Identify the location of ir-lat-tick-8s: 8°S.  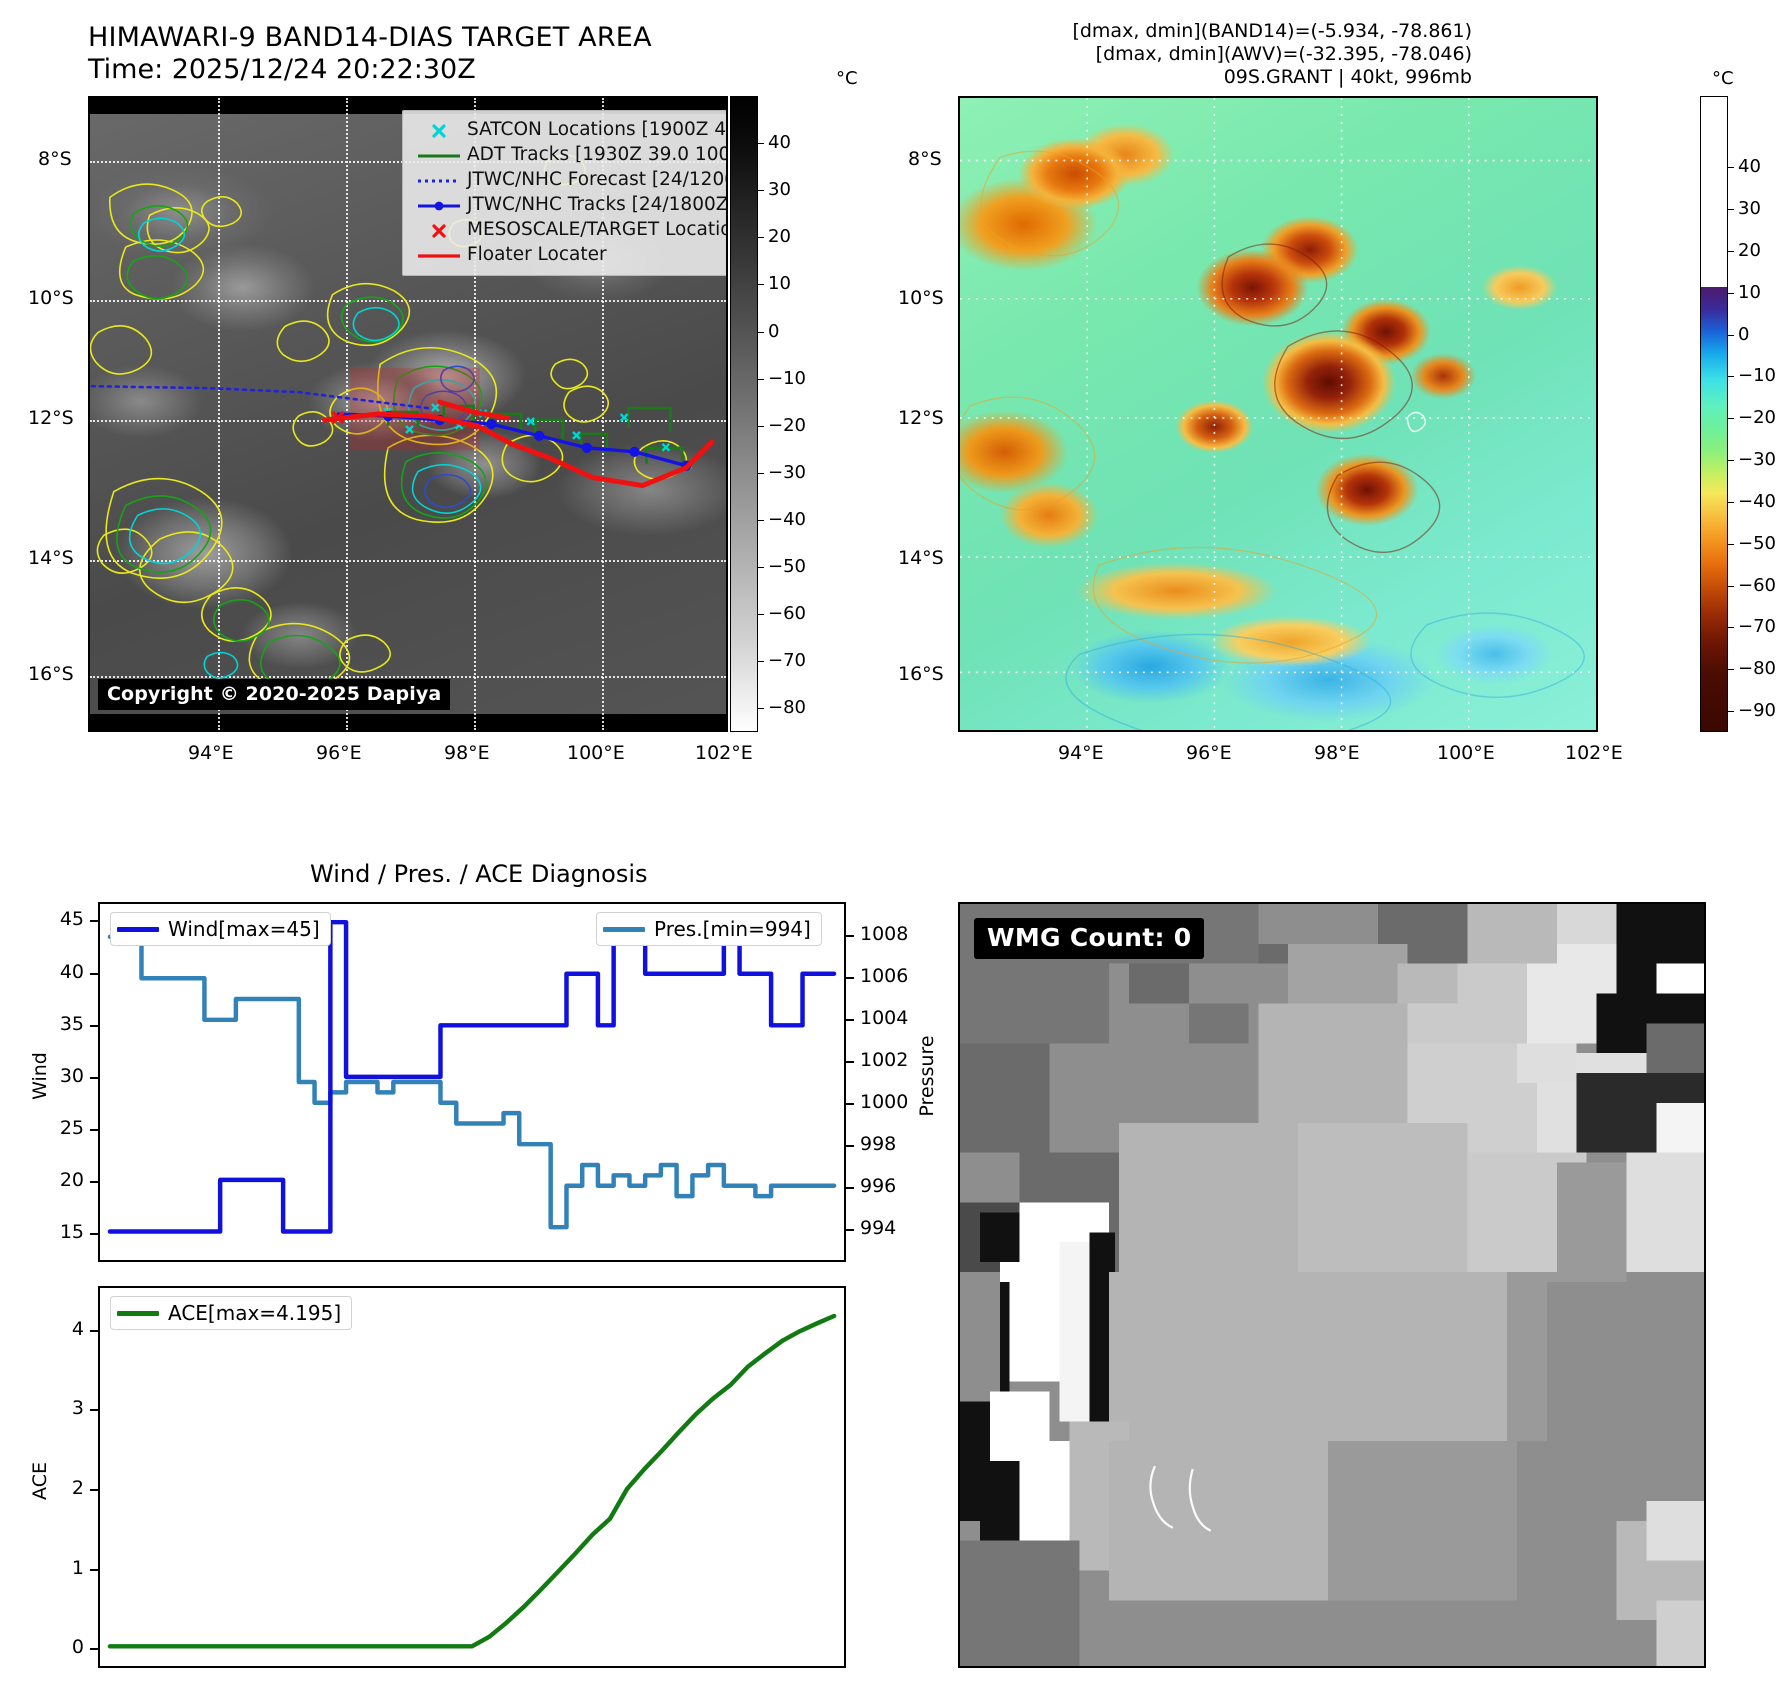
(55, 159).